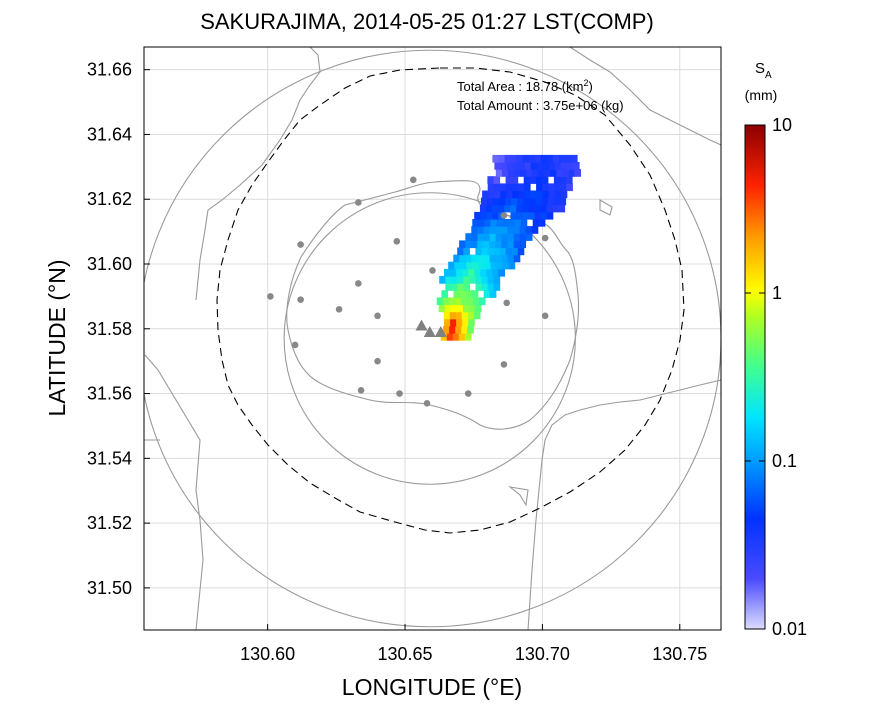  Describe the element at coordinates (755, 377) in the screenshot. I see `colorbar-gradient` at that location.